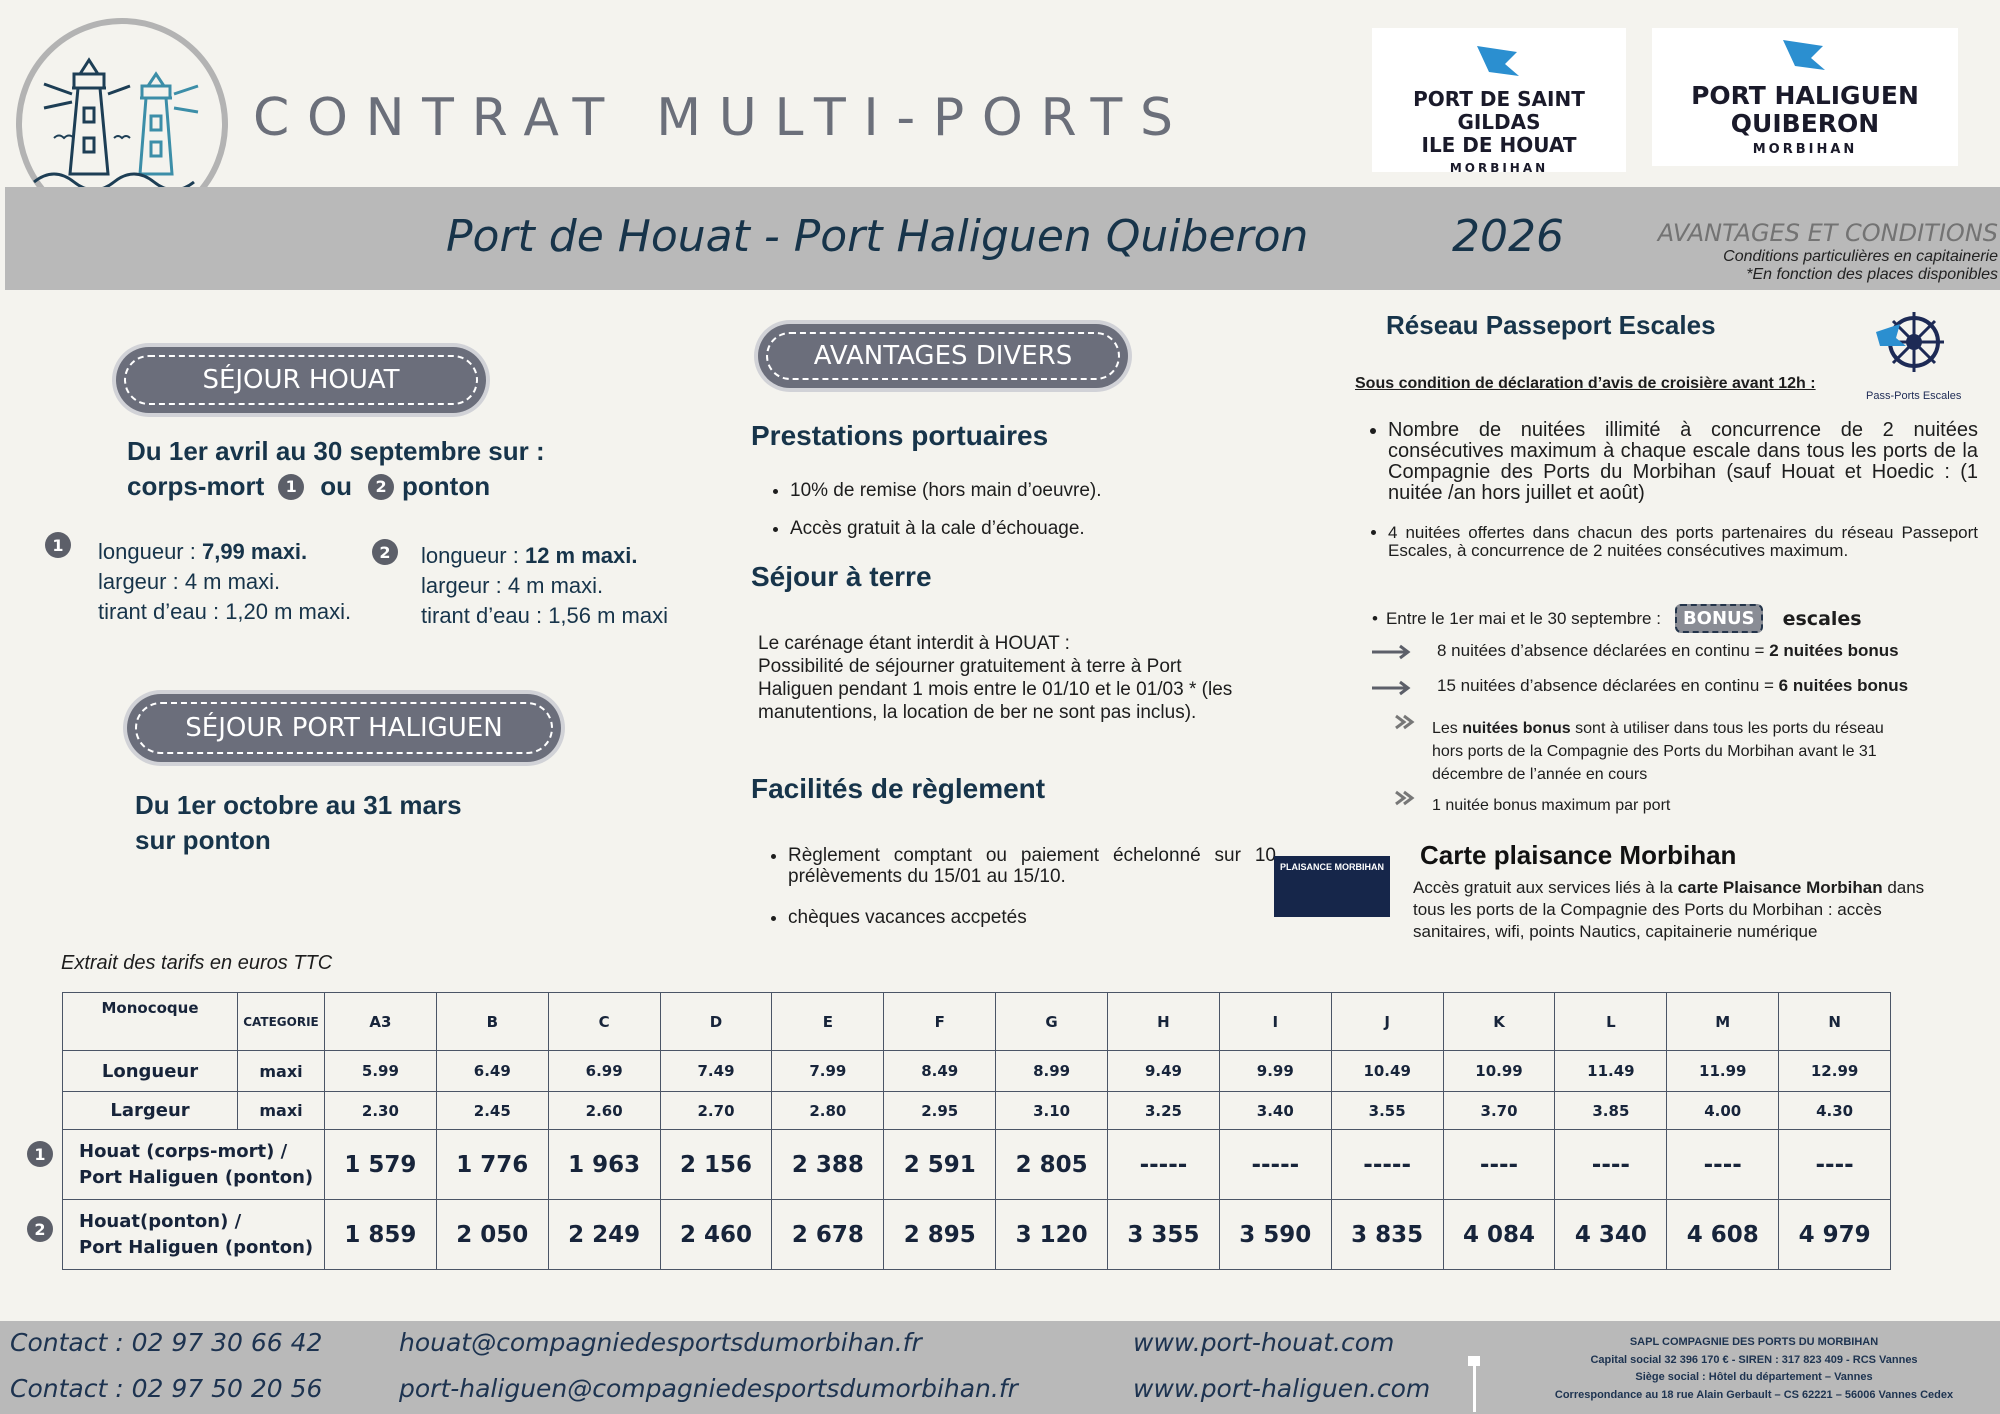 This screenshot has height=1414, width=2000. What do you see at coordinates (1163, 1021) in the screenshot?
I see `column-header: H` at bounding box center [1163, 1021].